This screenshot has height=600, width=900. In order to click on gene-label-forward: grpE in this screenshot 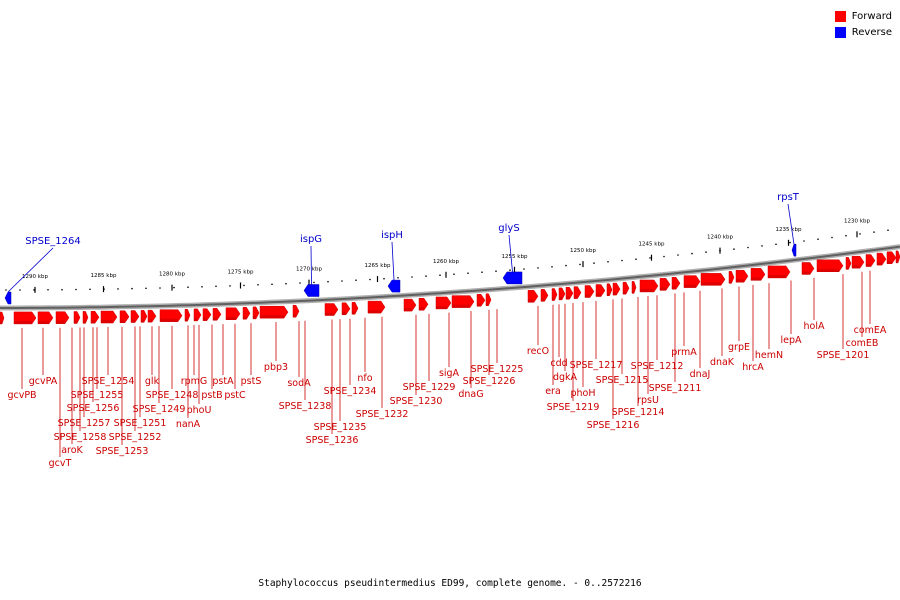, I will do `click(739, 347)`.